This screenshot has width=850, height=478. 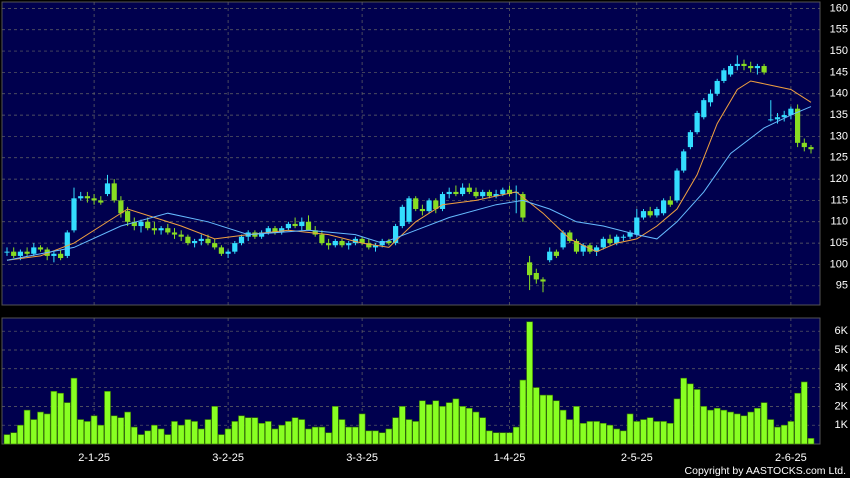 What do you see at coordinates (839, 51) in the screenshot?
I see `y-tick-label: 150` at bounding box center [839, 51].